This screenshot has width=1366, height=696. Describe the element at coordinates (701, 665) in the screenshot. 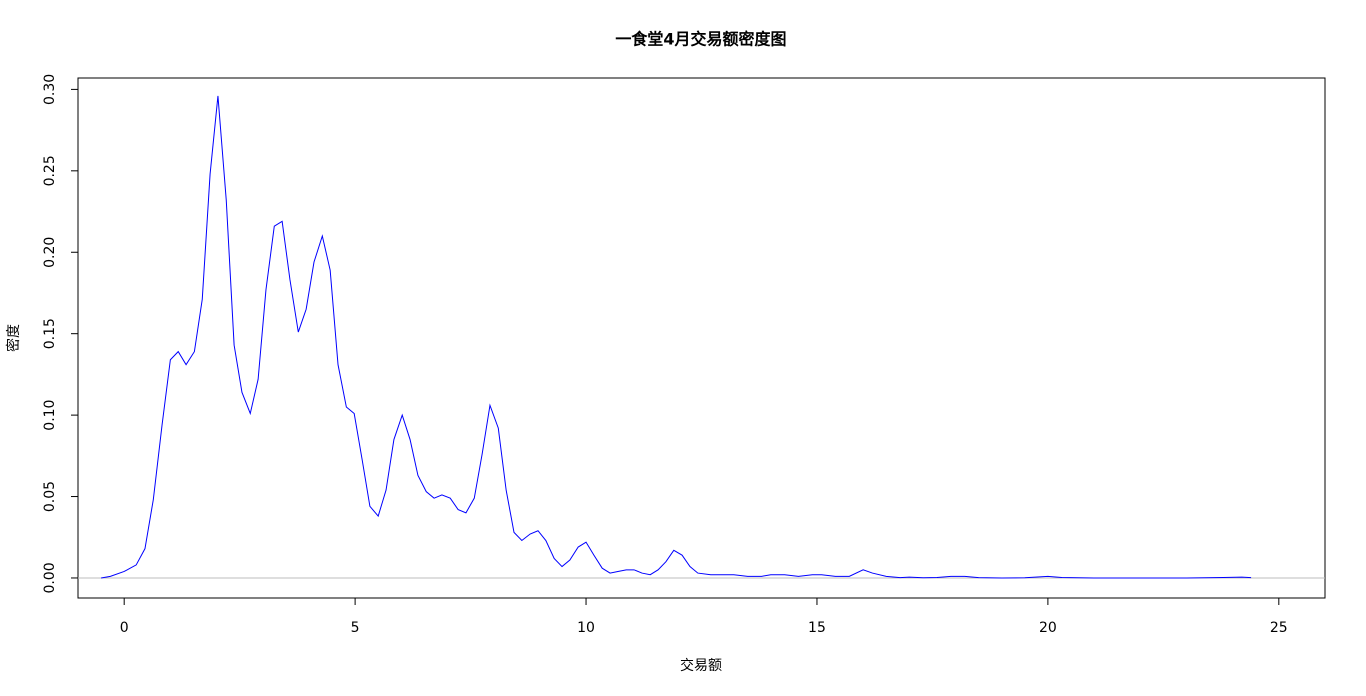

I see `x-axis-label: 交易额` at that location.